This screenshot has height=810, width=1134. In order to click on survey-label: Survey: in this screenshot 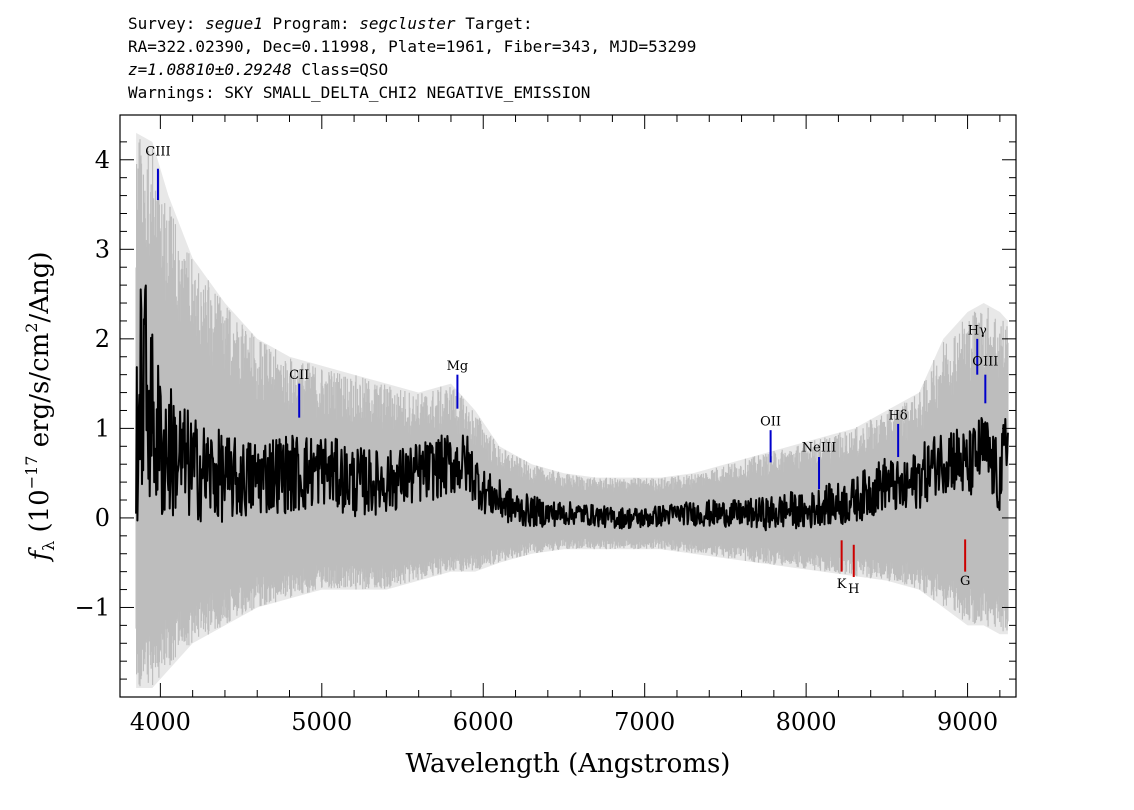, I will do `click(162, 23)`.